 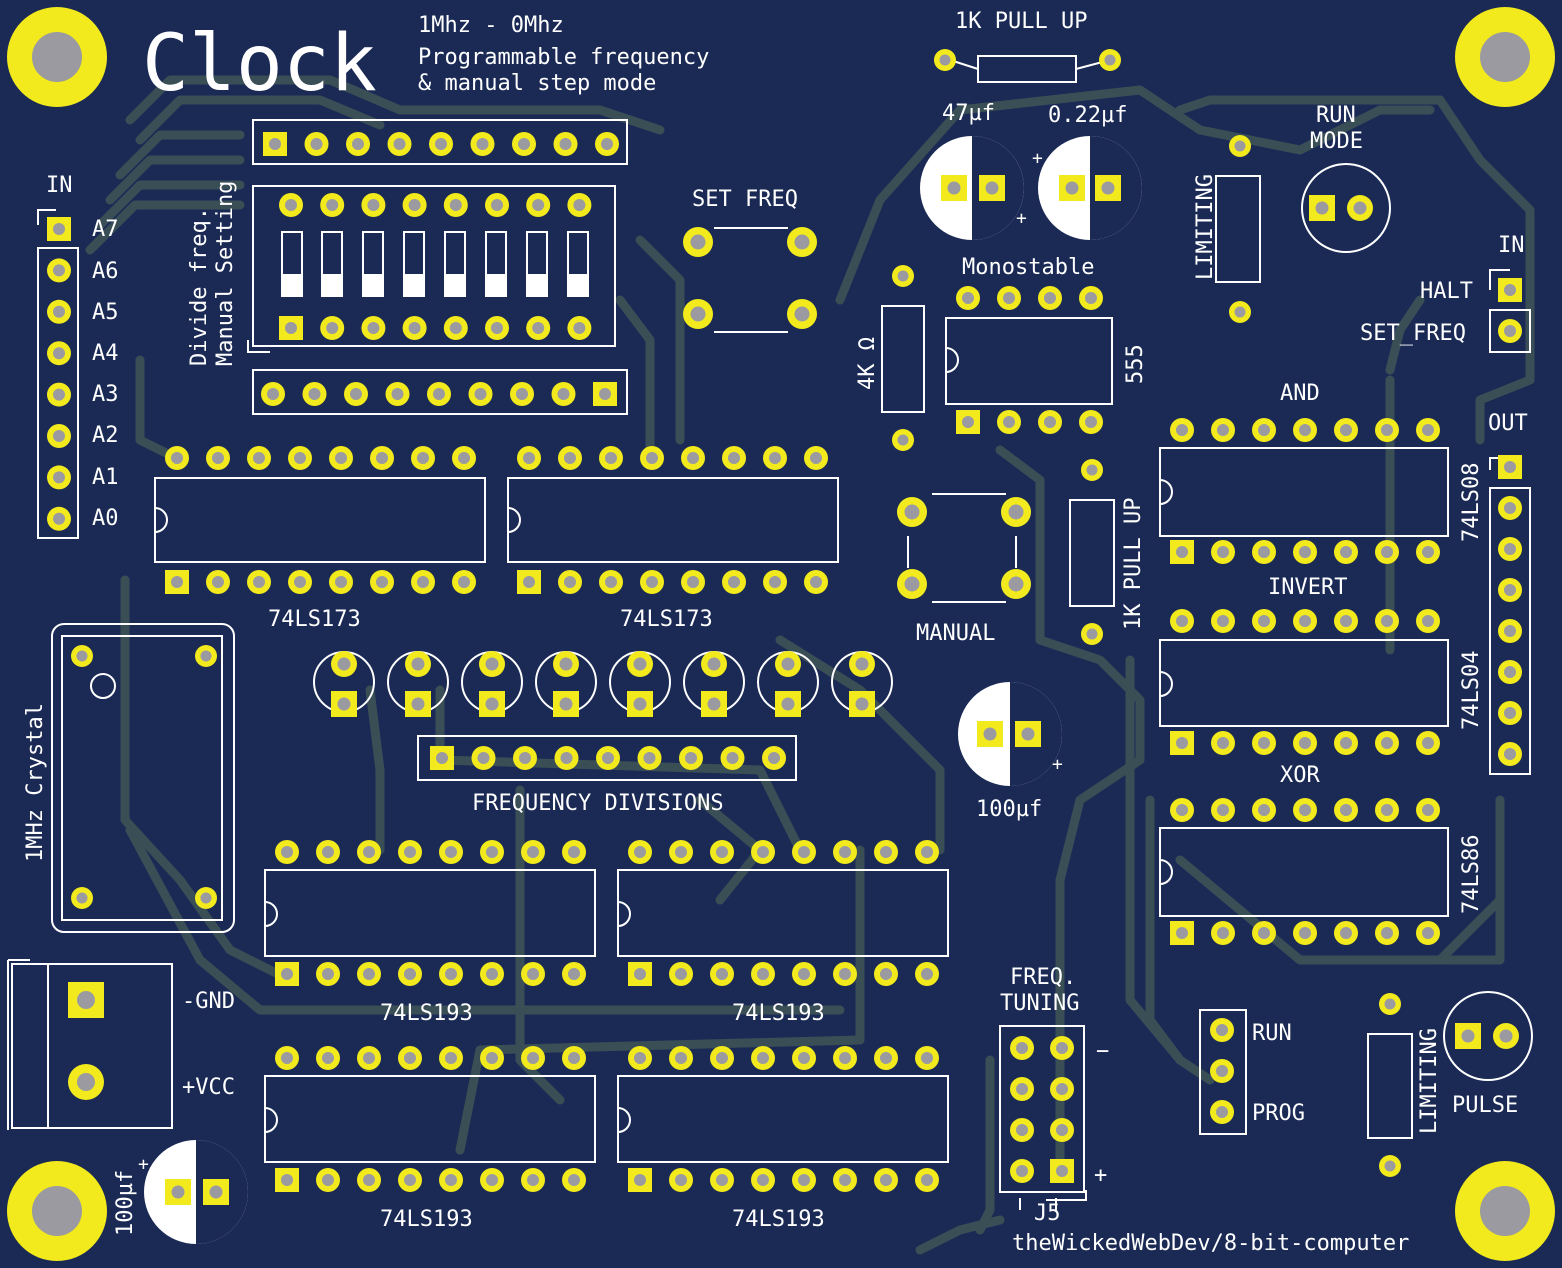 What do you see at coordinates (972, 188) in the screenshot?
I see `capacitor-47uf` at bounding box center [972, 188].